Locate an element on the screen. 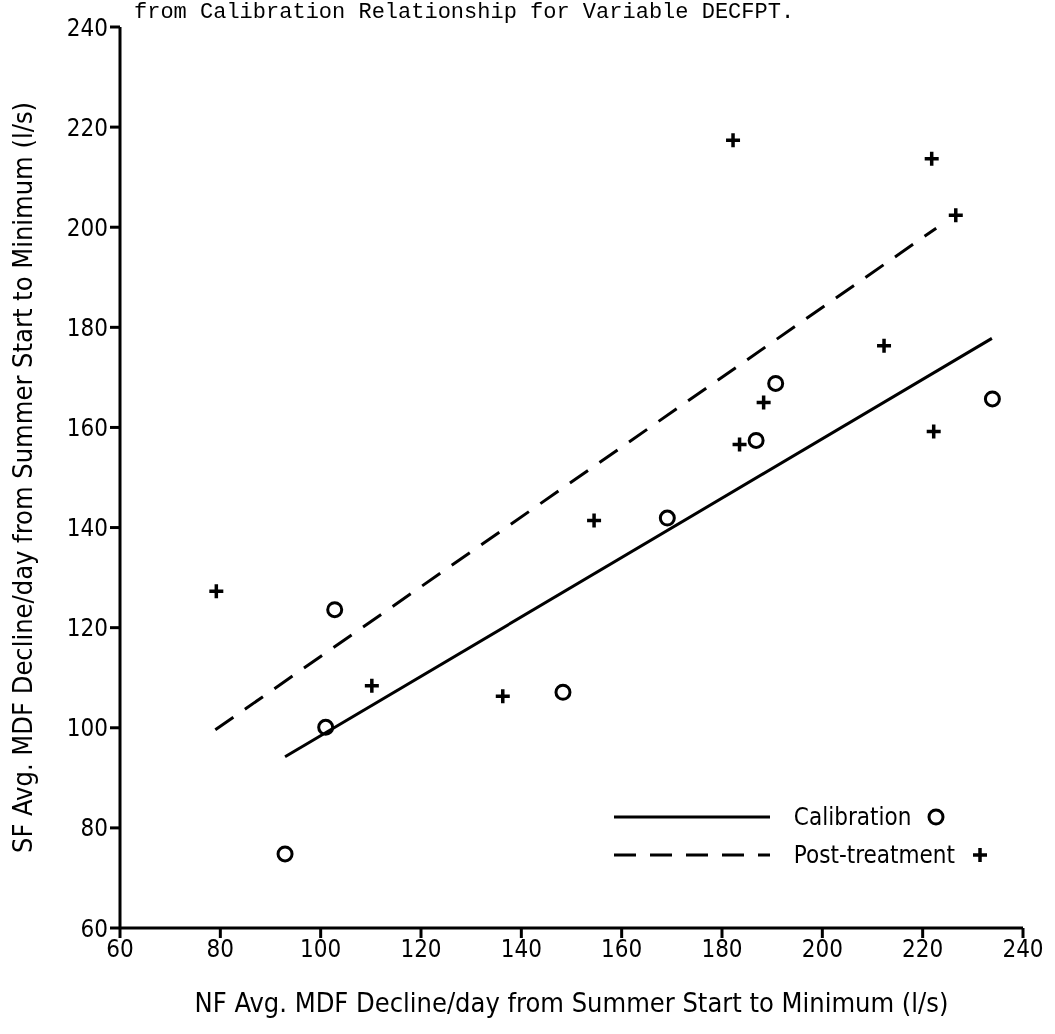  y-axis-title: SF Avg. MDF Decline/day from Summer Start to Minimum (l/s) is located at coordinates (22, 477).